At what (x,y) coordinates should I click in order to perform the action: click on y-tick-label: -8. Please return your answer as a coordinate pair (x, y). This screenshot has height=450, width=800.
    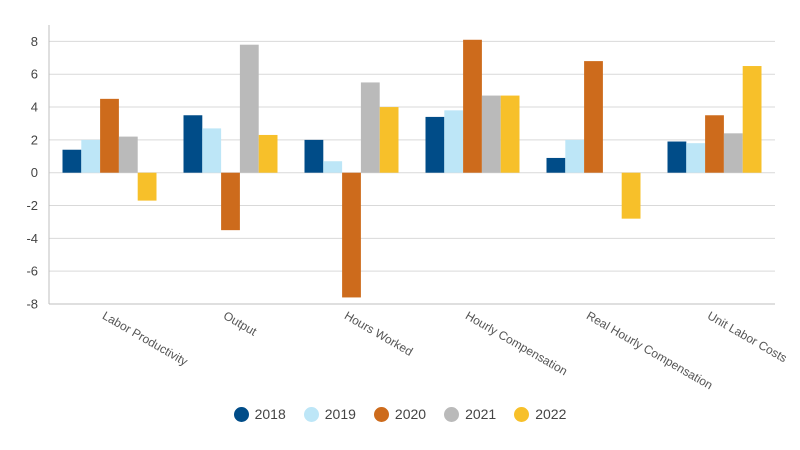
    Looking at the image, I should click on (32, 304).